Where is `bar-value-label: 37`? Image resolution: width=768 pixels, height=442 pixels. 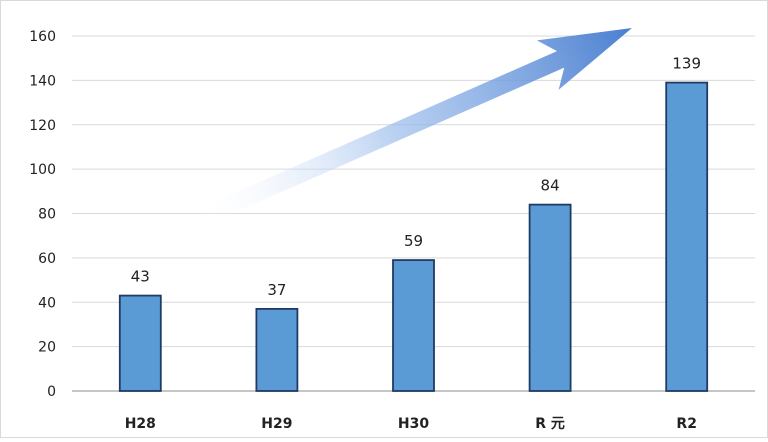
bar-value-label: 37 is located at coordinates (276, 290).